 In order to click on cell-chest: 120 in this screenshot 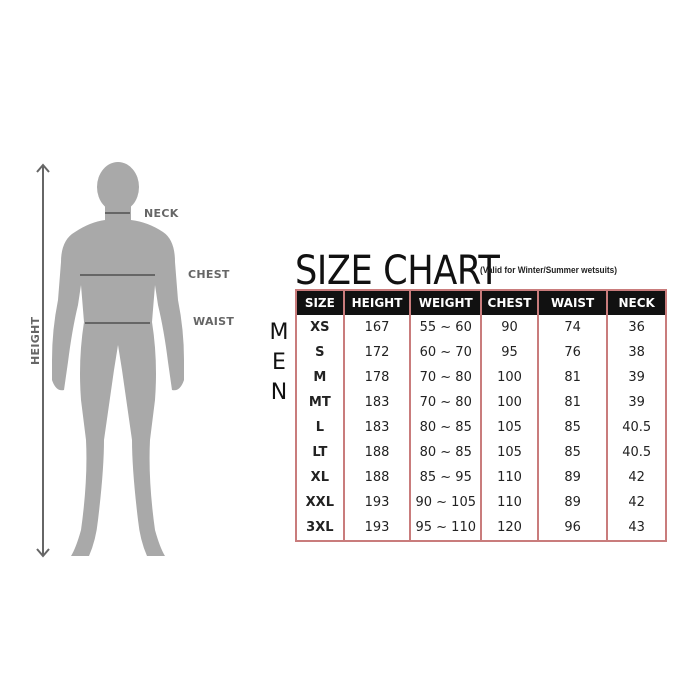, I will do `click(509, 528)`.